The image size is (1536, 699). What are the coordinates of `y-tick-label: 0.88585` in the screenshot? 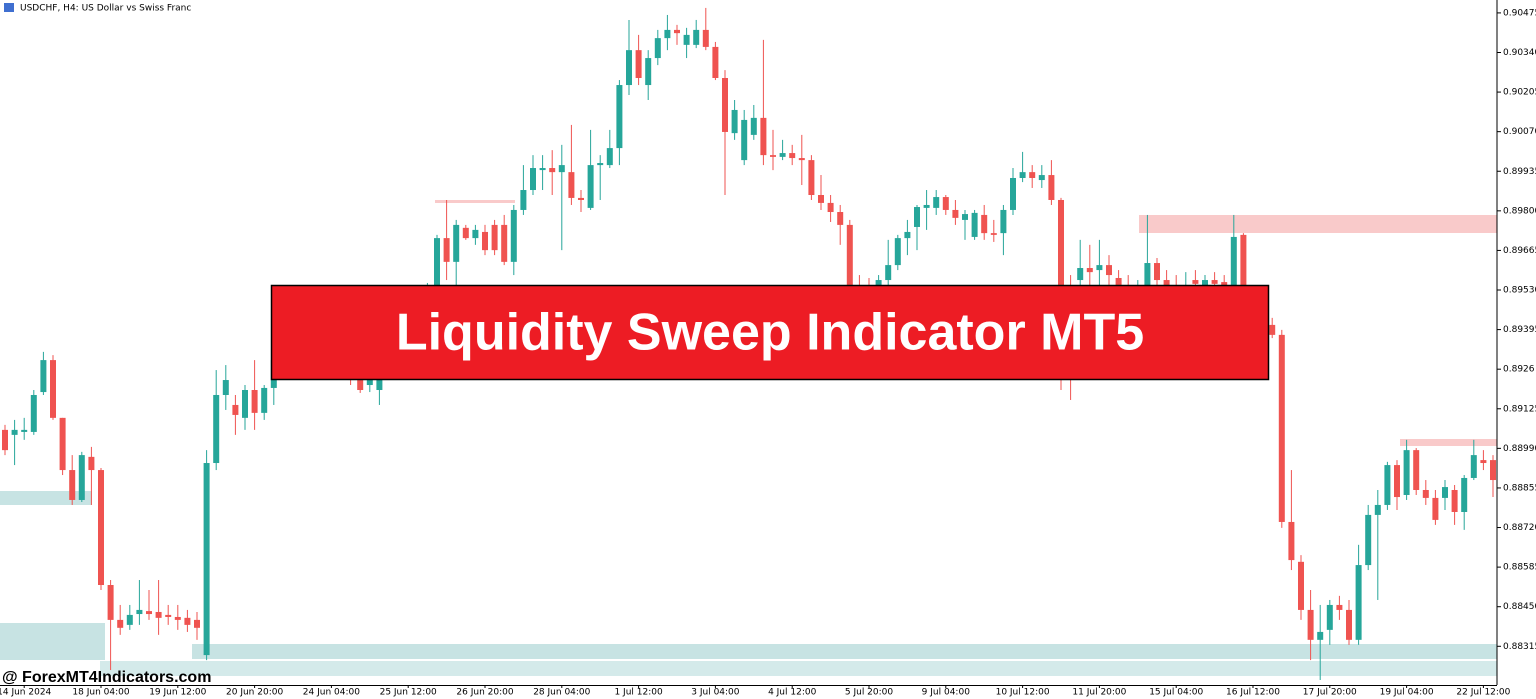 It's located at (1519, 568).